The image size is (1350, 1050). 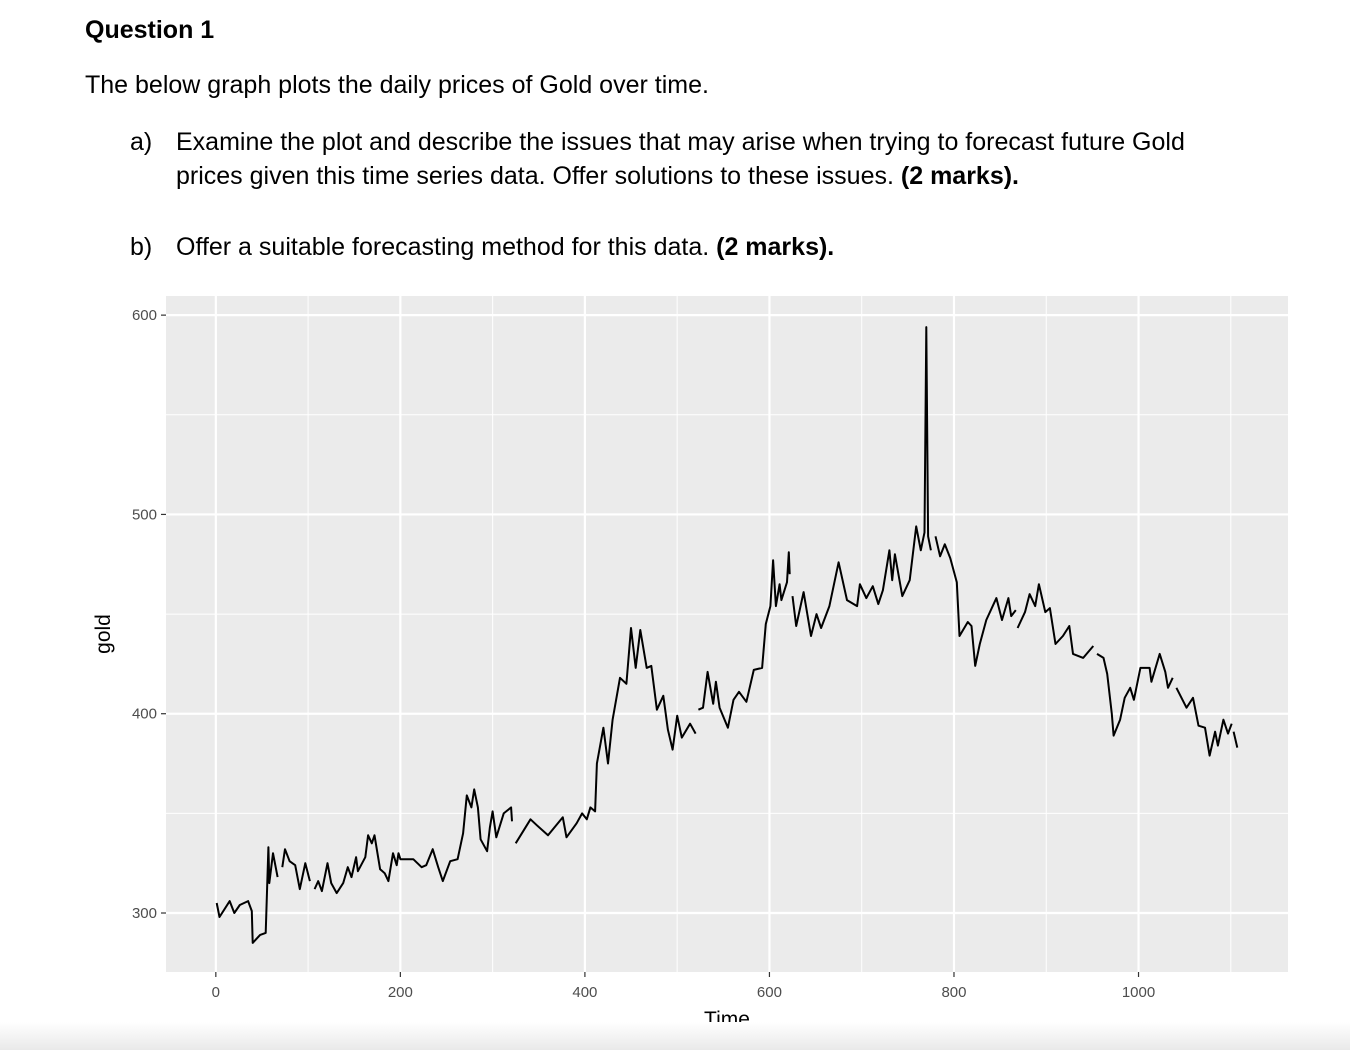 What do you see at coordinates (675, 1036) in the screenshot?
I see `page-bottom-shade` at bounding box center [675, 1036].